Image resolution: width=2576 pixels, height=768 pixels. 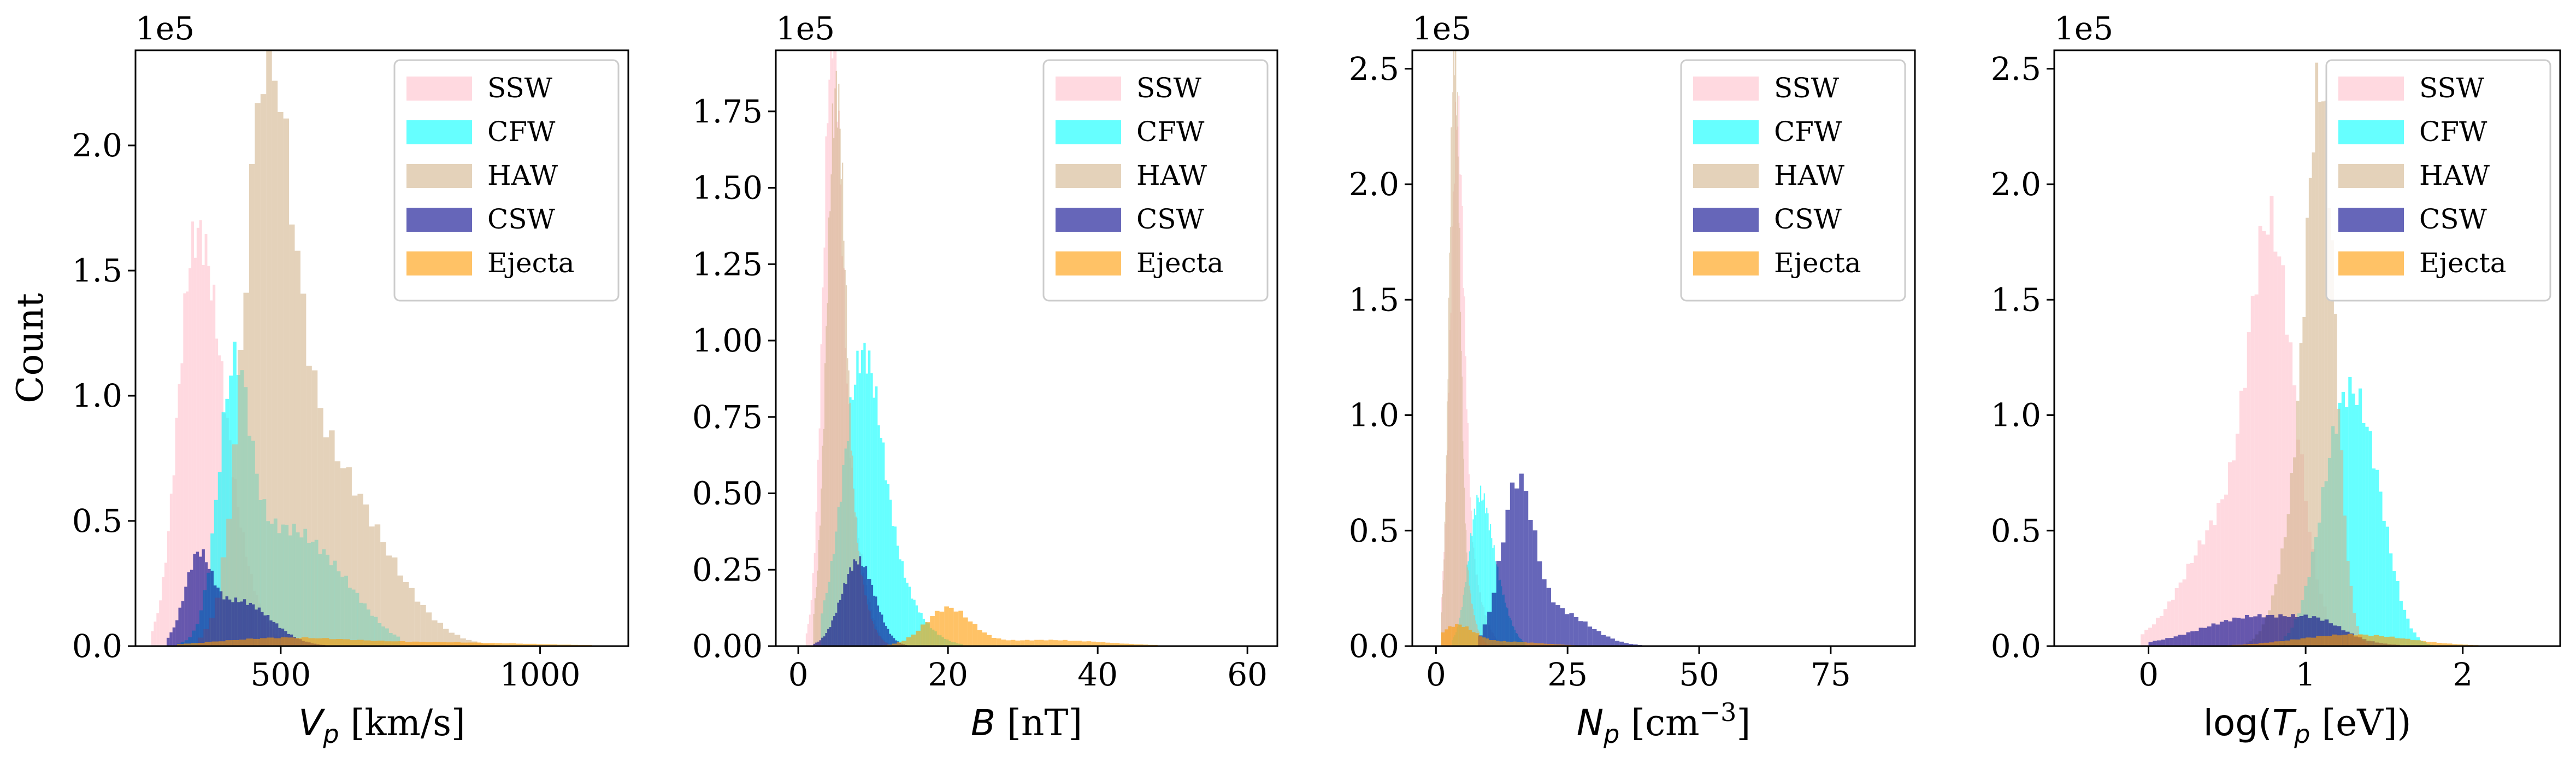 What do you see at coordinates (280, 674) in the screenshot?
I see `x-tick-label: 500` at bounding box center [280, 674].